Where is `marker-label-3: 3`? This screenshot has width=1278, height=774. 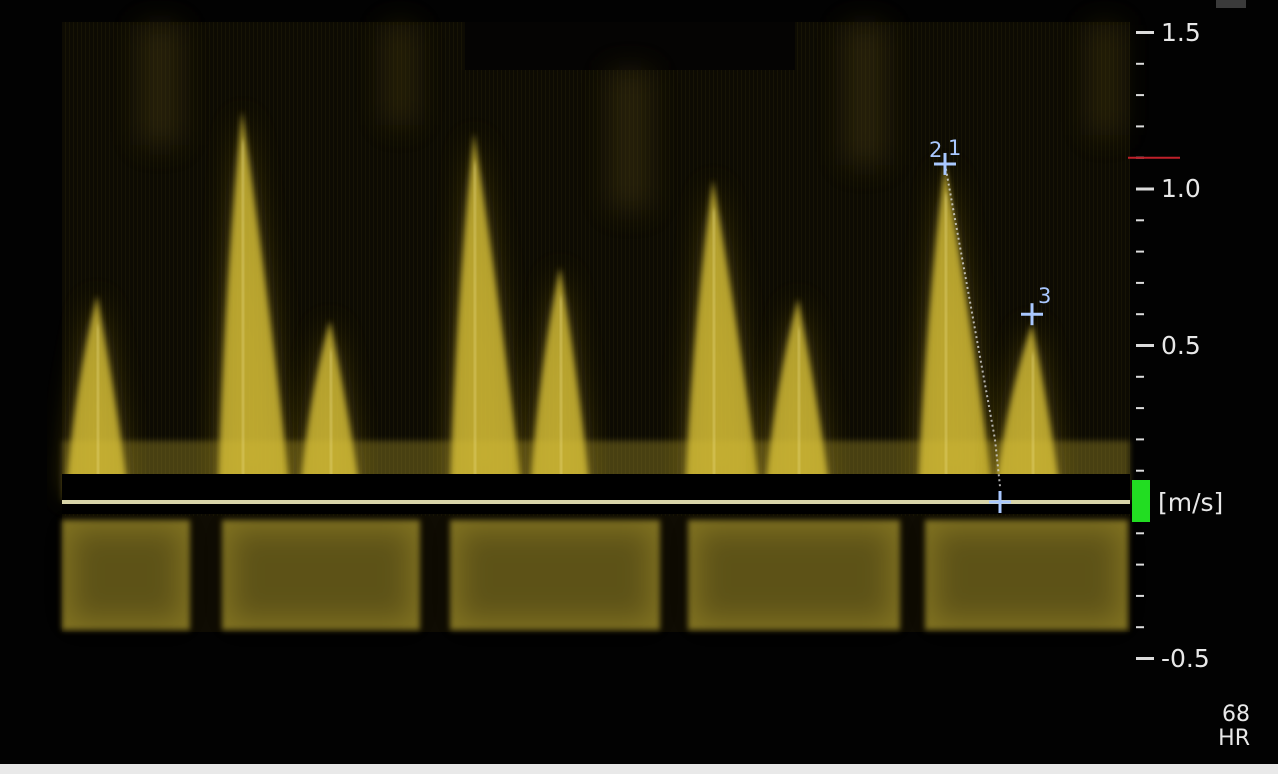 marker-label-3: 3 is located at coordinates (1045, 296).